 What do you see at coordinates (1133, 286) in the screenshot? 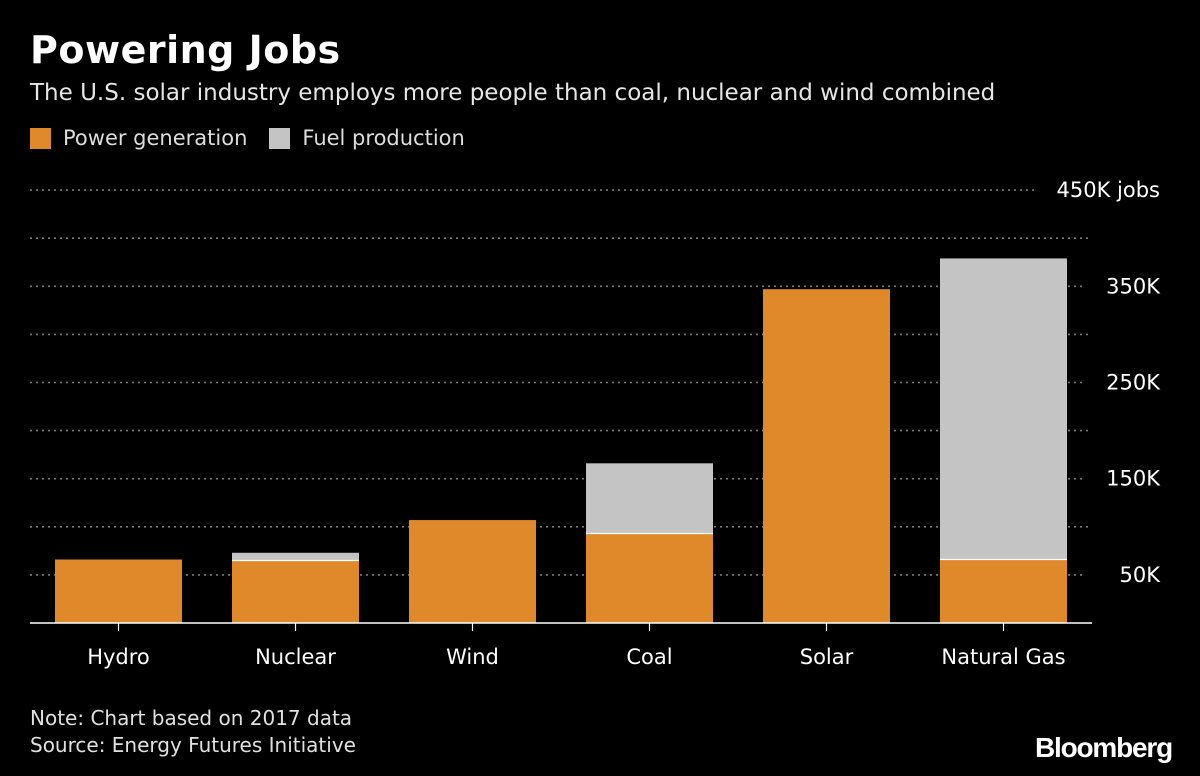
I see `y-tick-label-350k: 350K` at bounding box center [1133, 286].